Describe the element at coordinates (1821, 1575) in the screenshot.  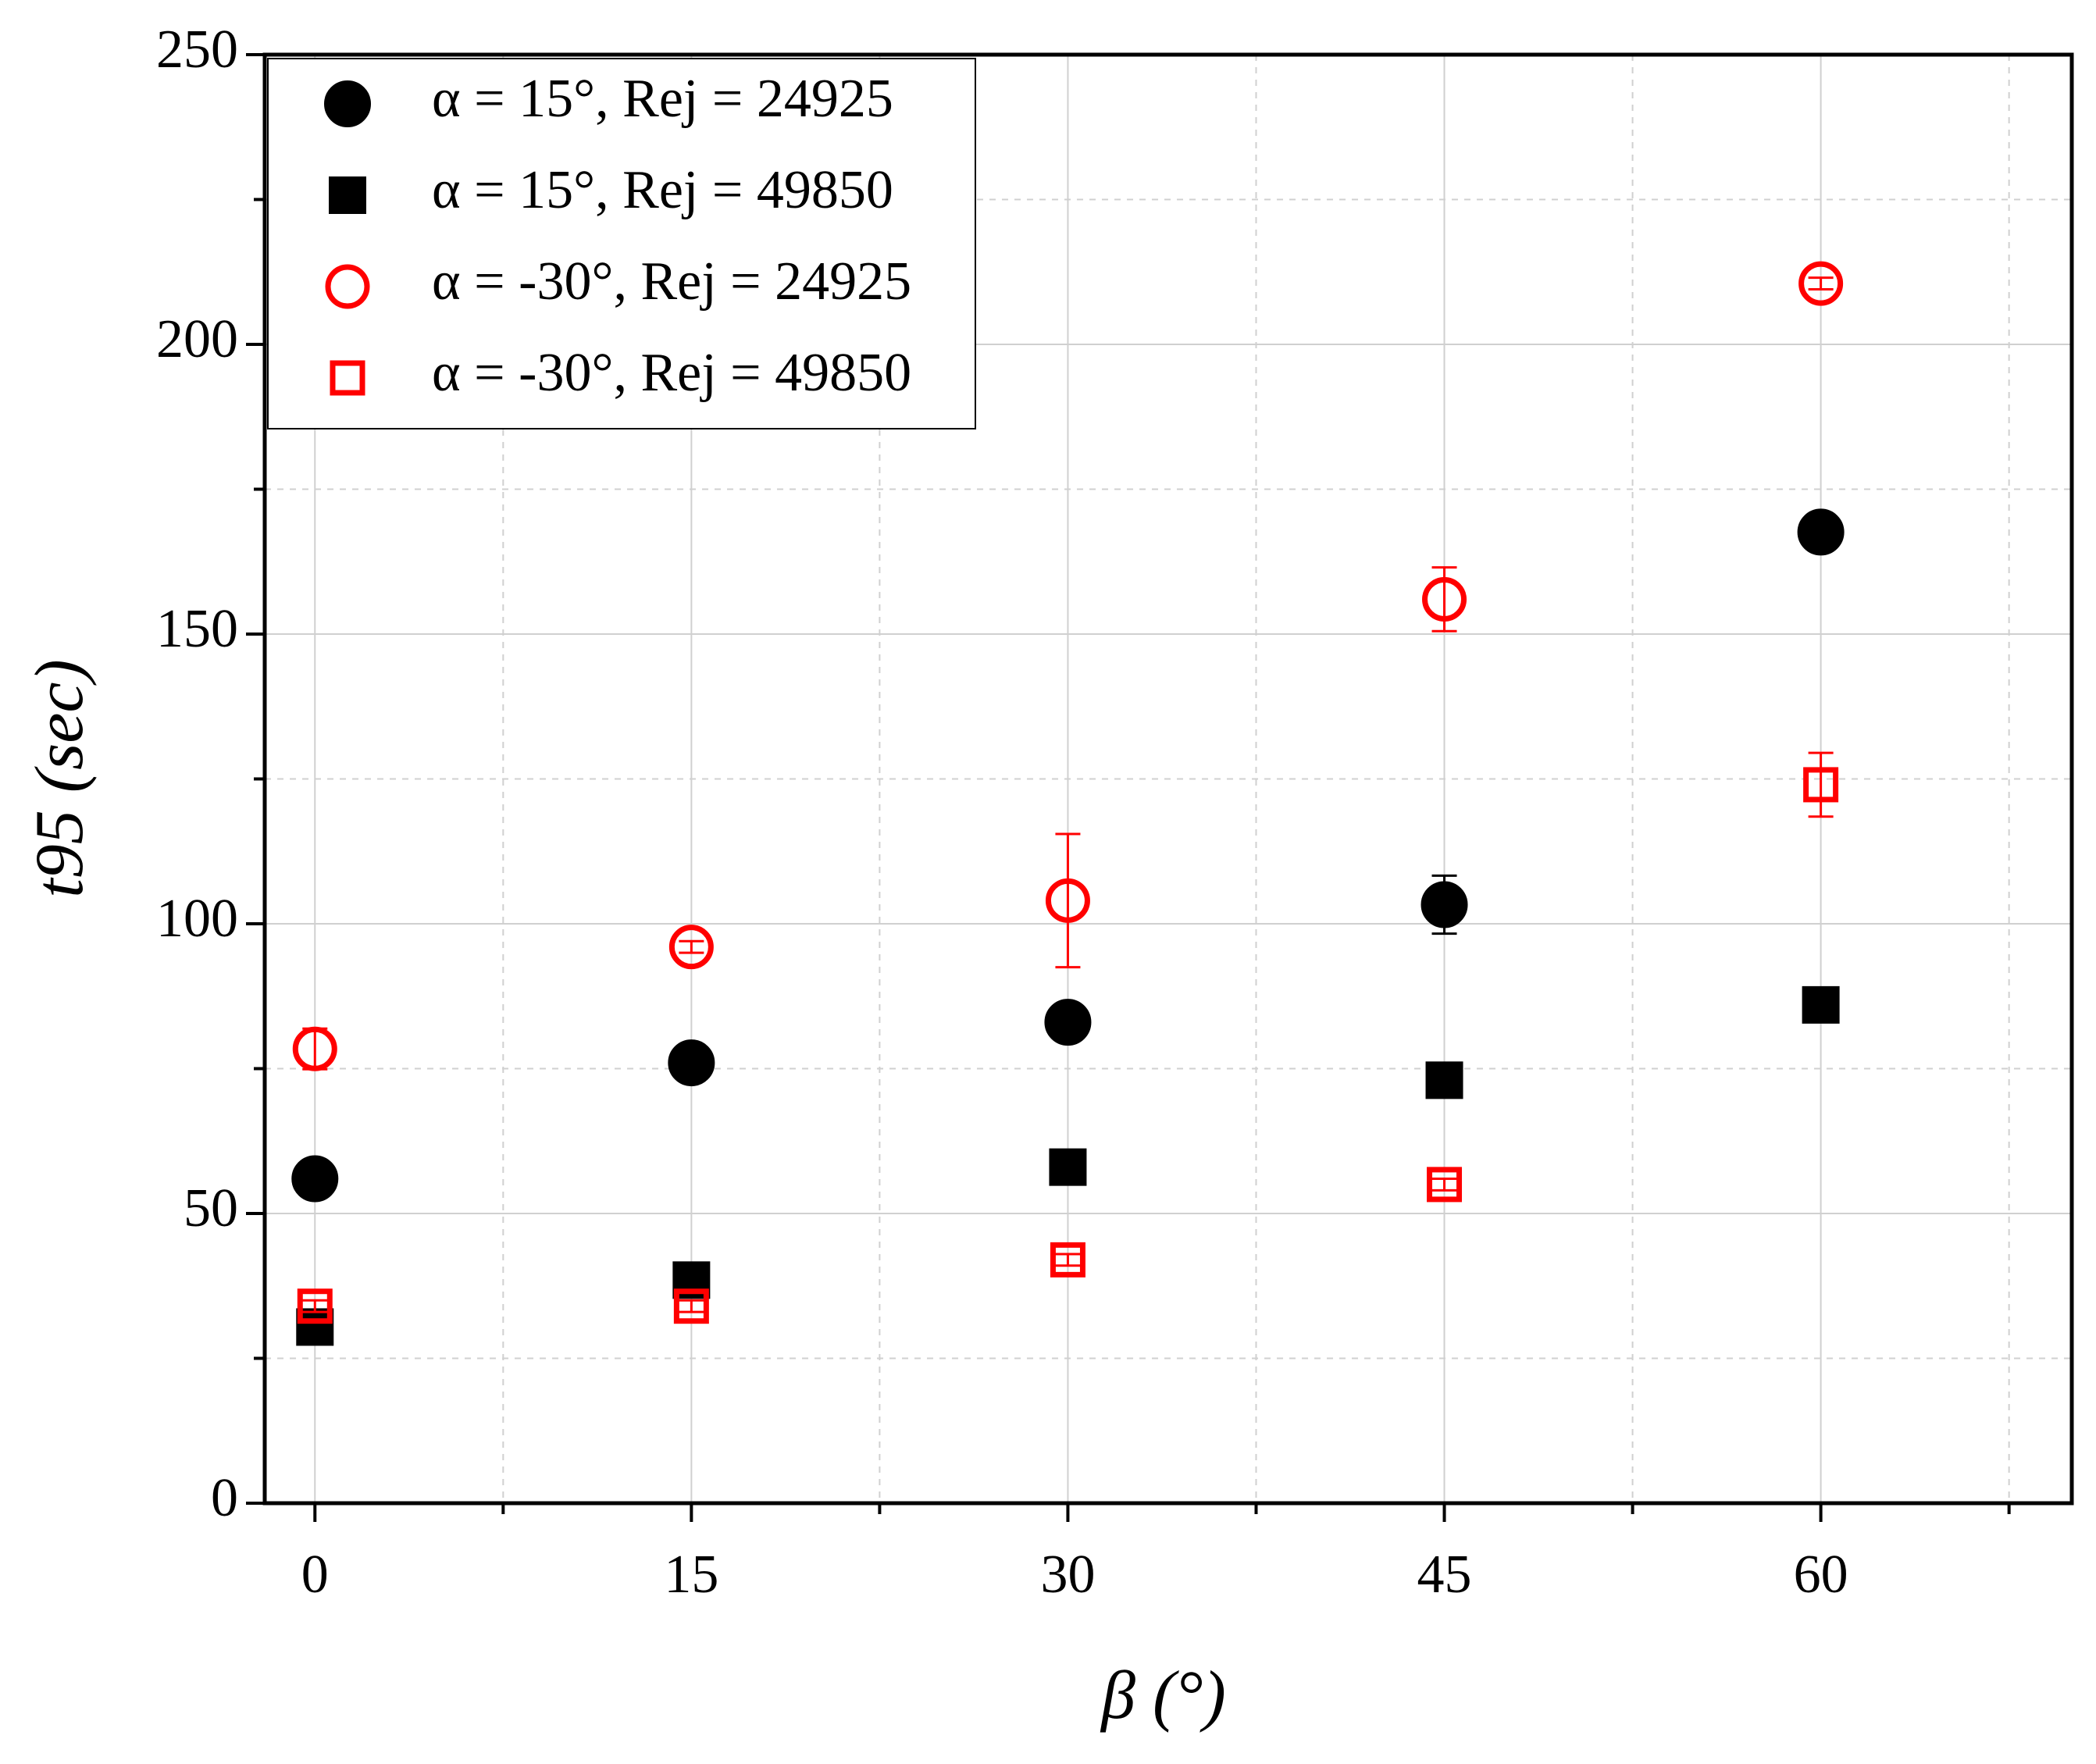
I see `x-tick-label: 60` at that location.